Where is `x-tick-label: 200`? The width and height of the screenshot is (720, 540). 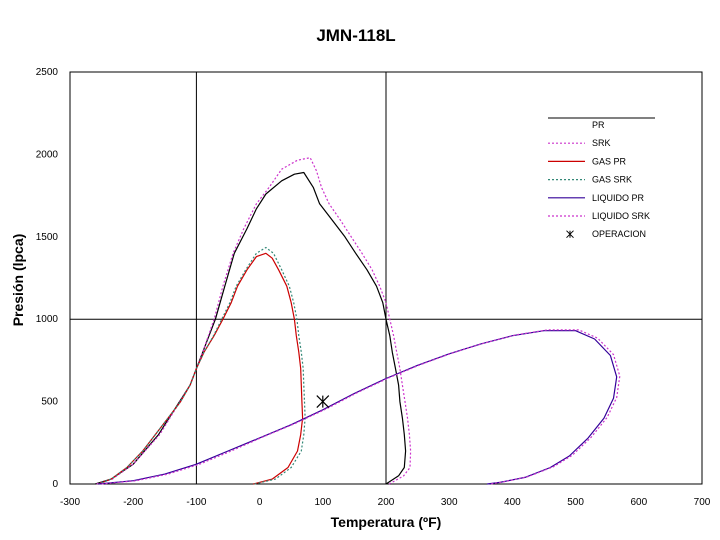 x-tick-label: 200 is located at coordinates (386, 502).